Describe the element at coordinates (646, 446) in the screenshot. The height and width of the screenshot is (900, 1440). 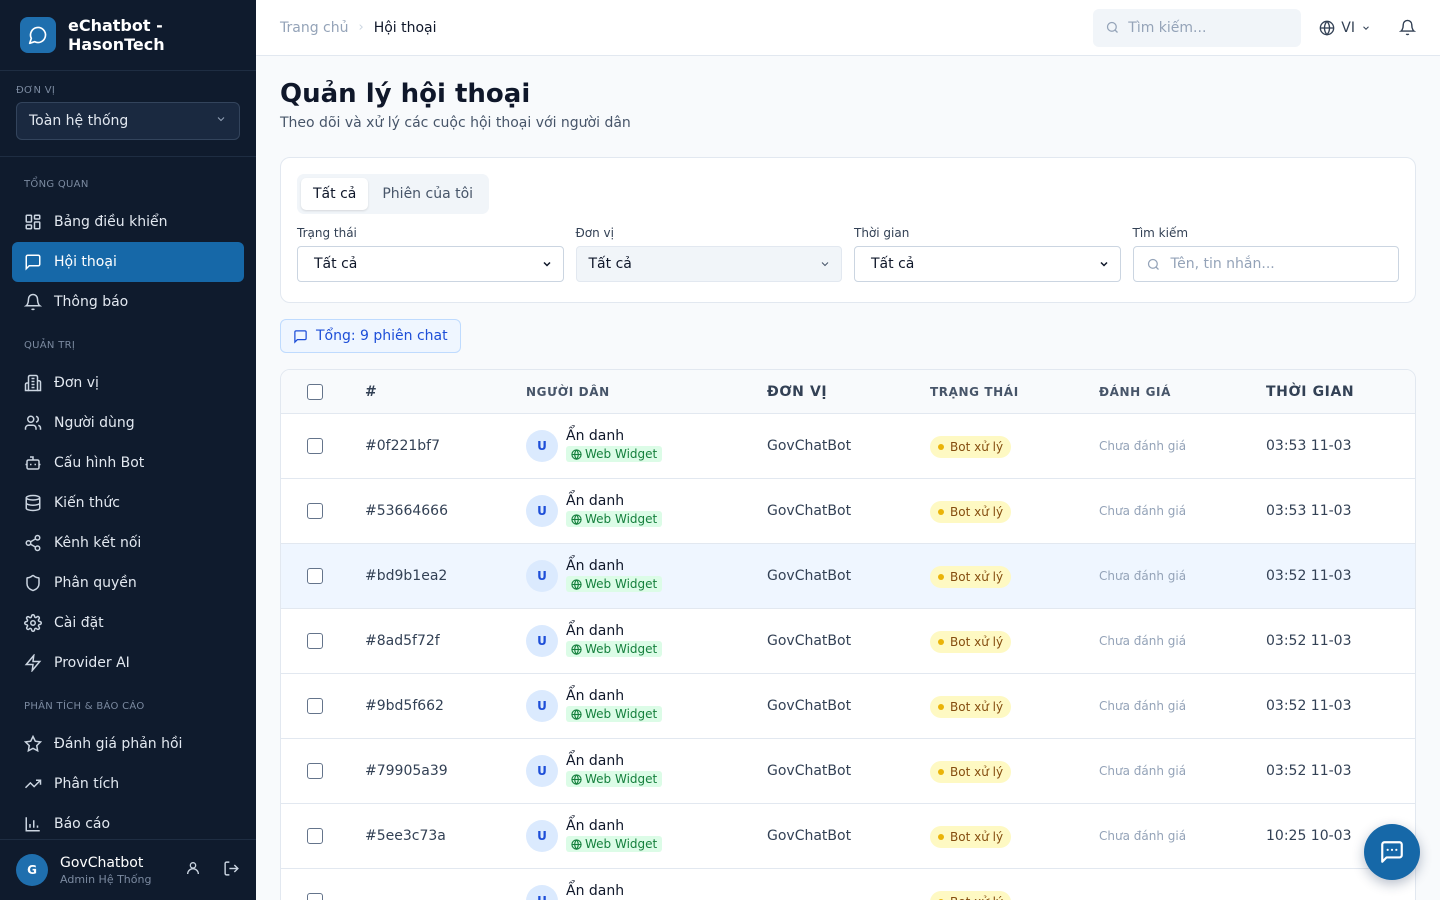
I see `citizen-cell: U Ẩn danh Web Widget` at that location.